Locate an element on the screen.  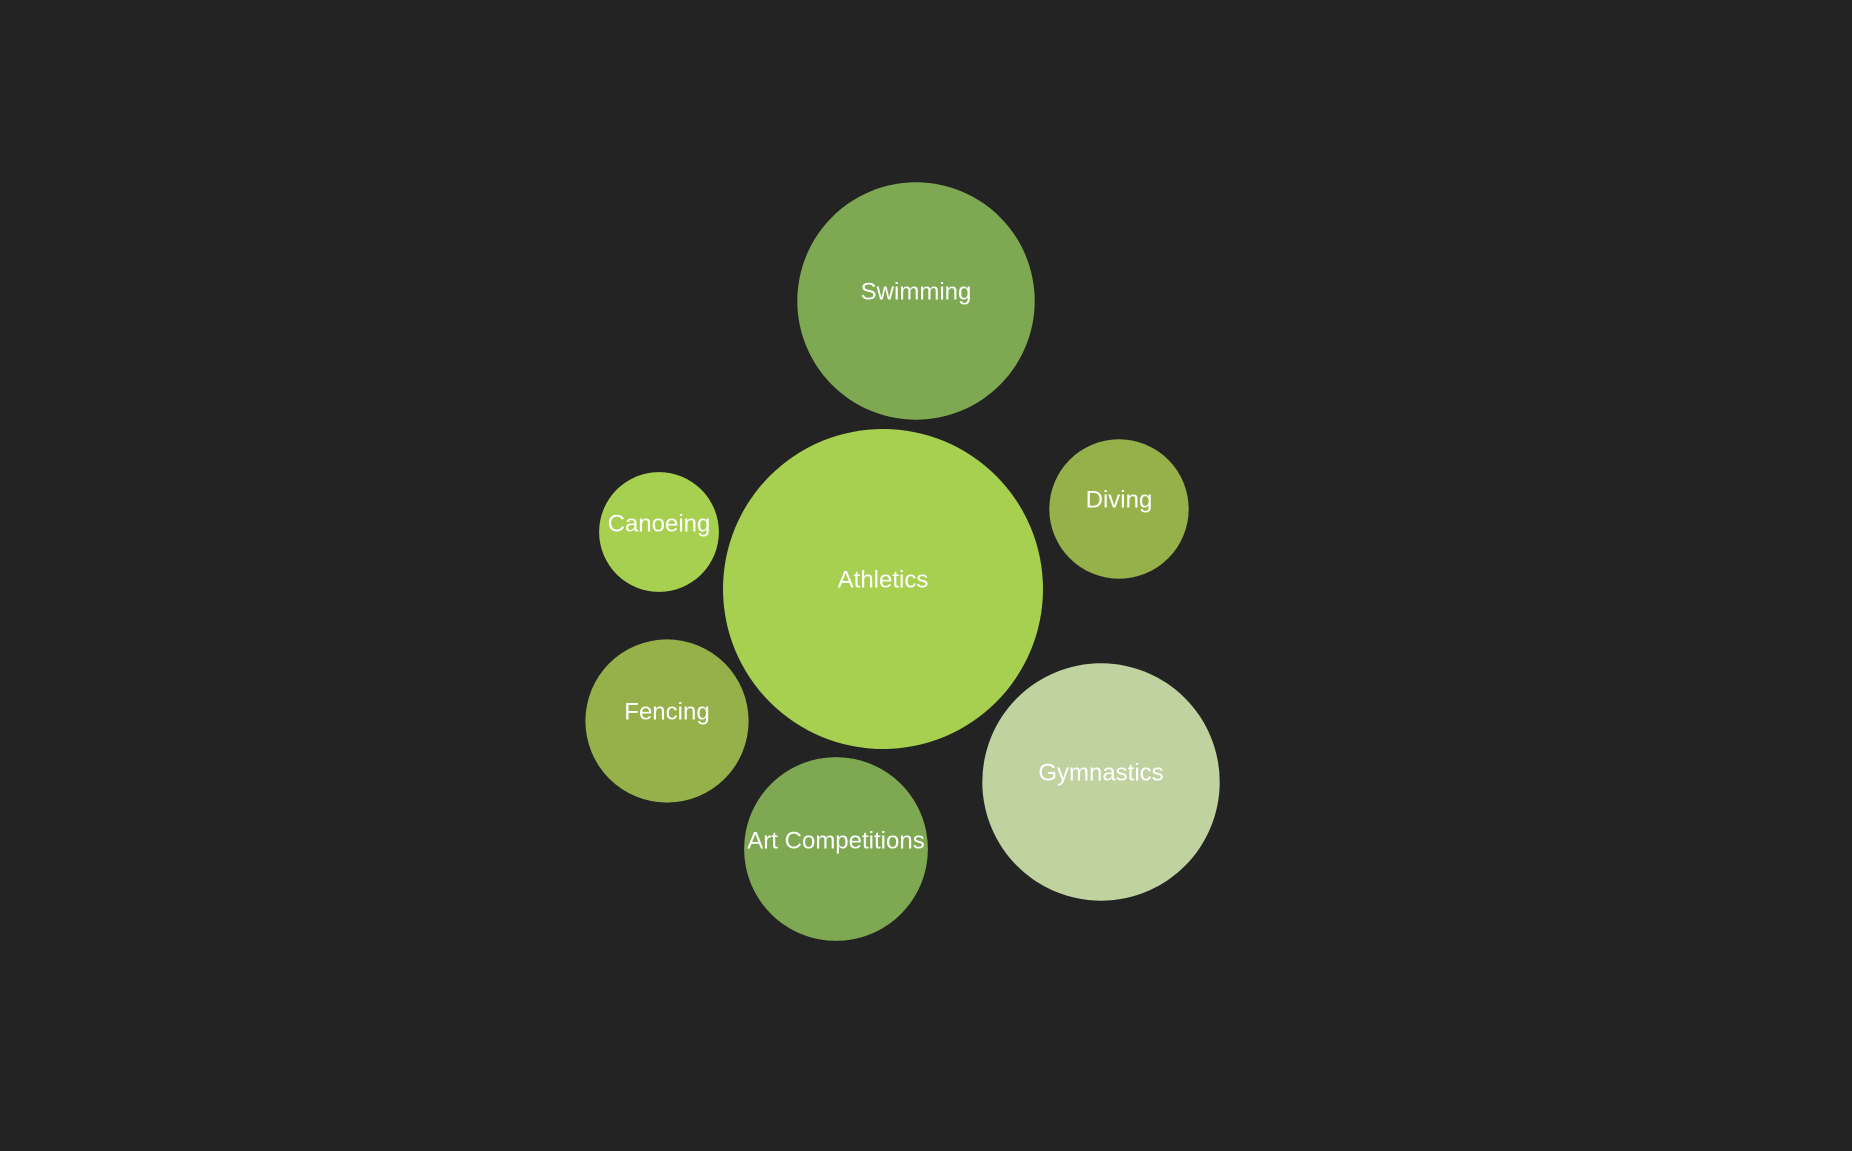
bubble-label-fencing: Fencing is located at coordinates (666, 711).